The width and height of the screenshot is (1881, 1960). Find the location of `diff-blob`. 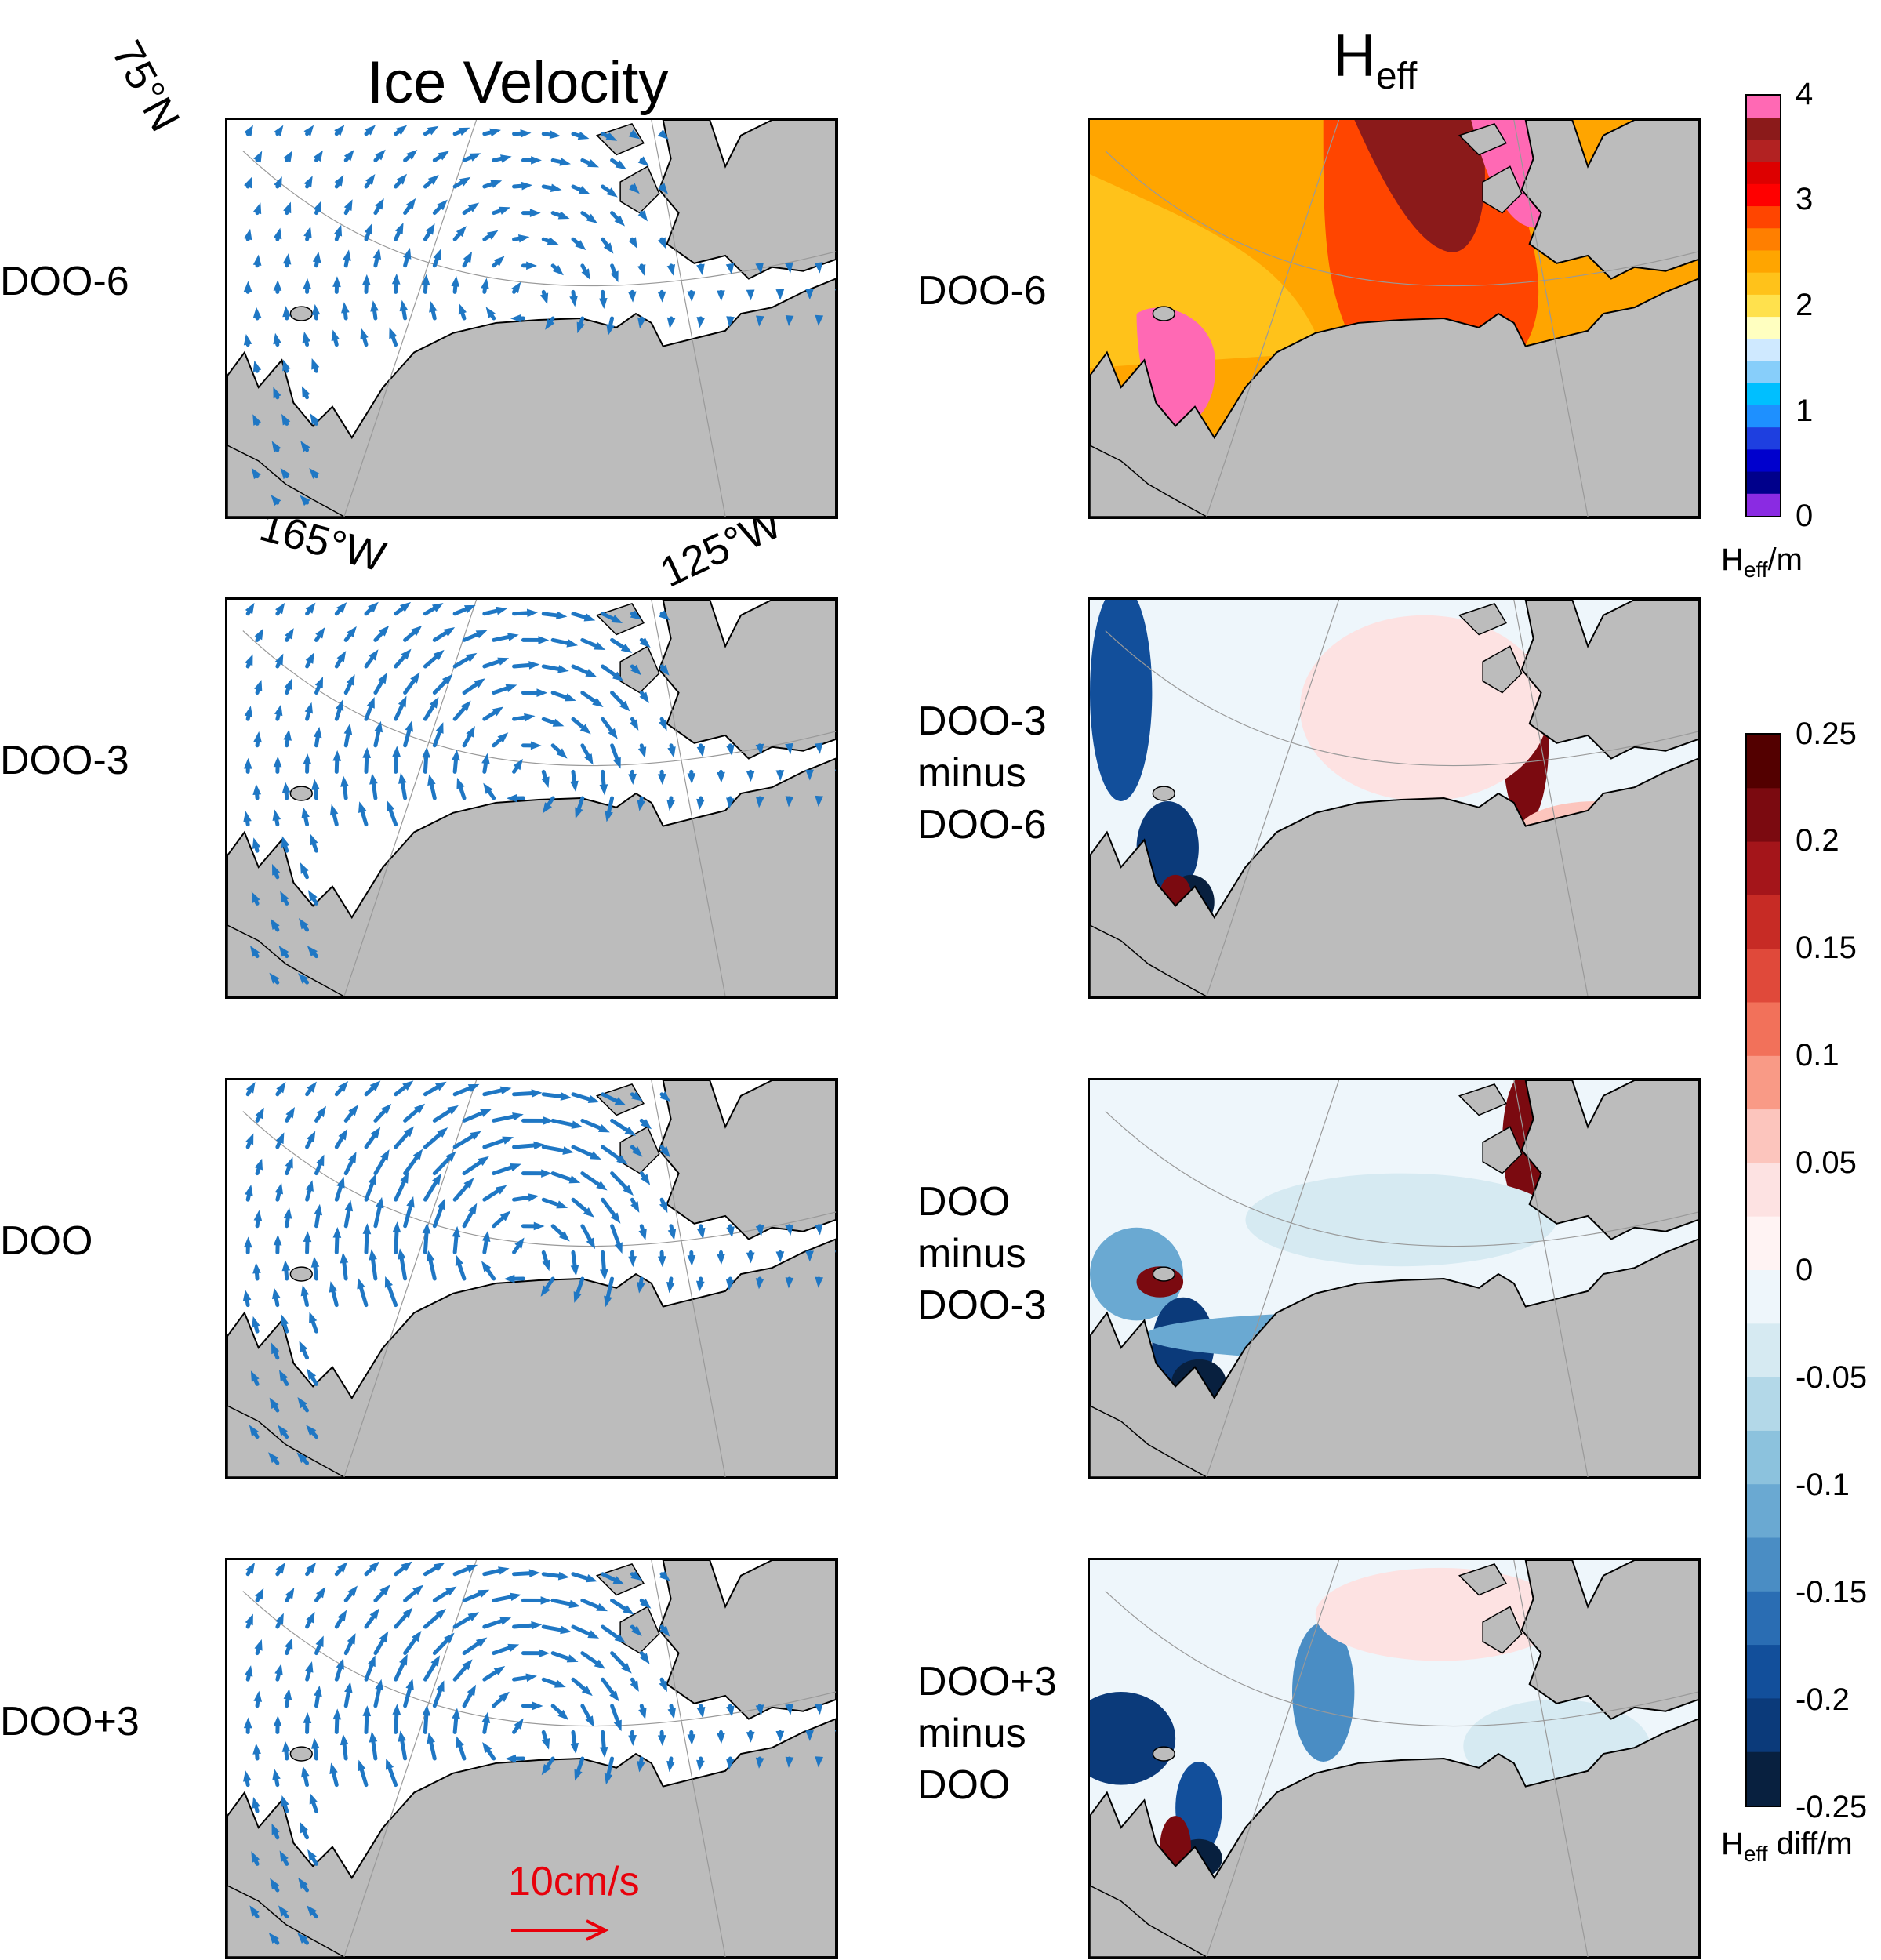

diff-blob is located at coordinates (1323, 1692).